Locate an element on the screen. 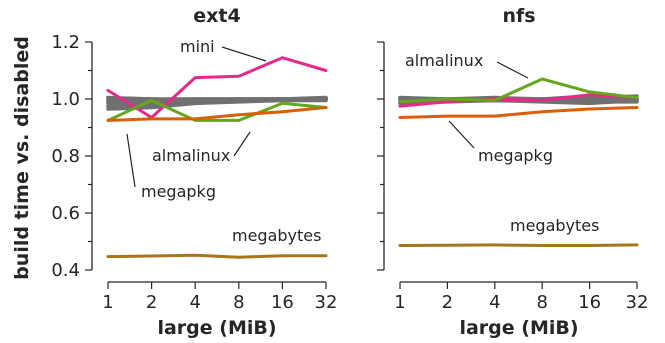  y-tick-label: 0.4 is located at coordinates (65, 270).